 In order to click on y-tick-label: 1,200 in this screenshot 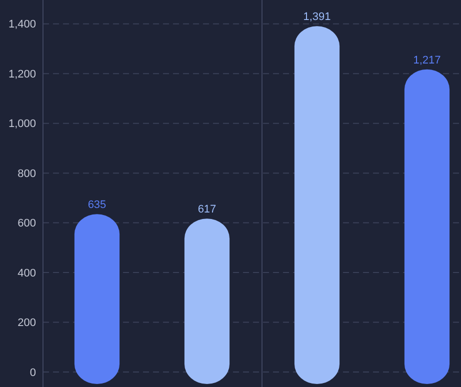, I will do `click(22, 74)`.